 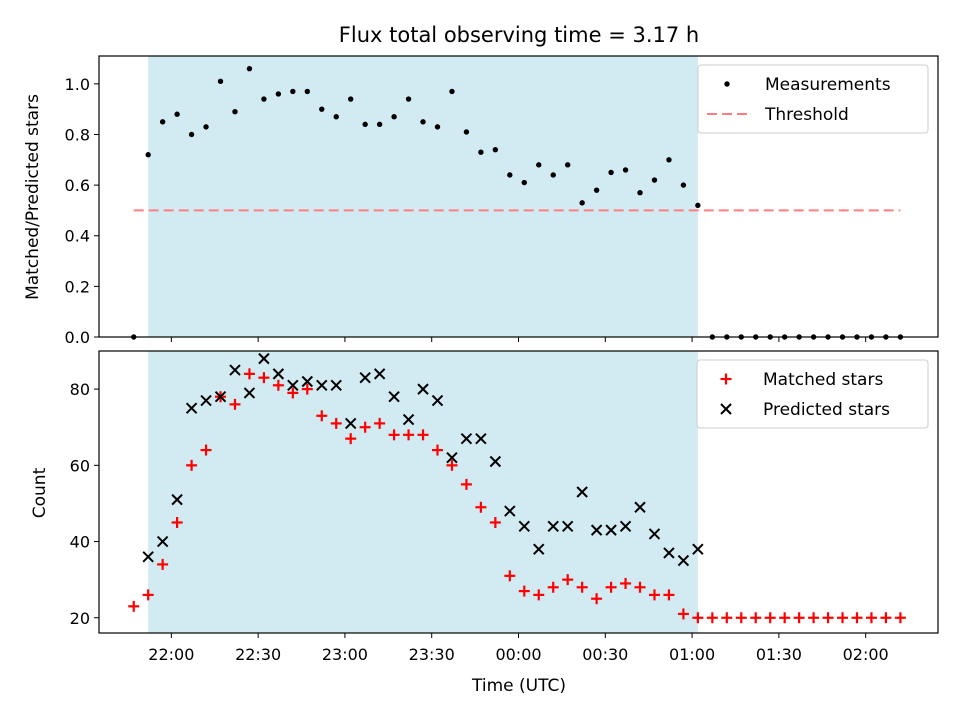 What do you see at coordinates (77, 185) in the screenshot?
I see `top-y-tick-label: 0.6` at bounding box center [77, 185].